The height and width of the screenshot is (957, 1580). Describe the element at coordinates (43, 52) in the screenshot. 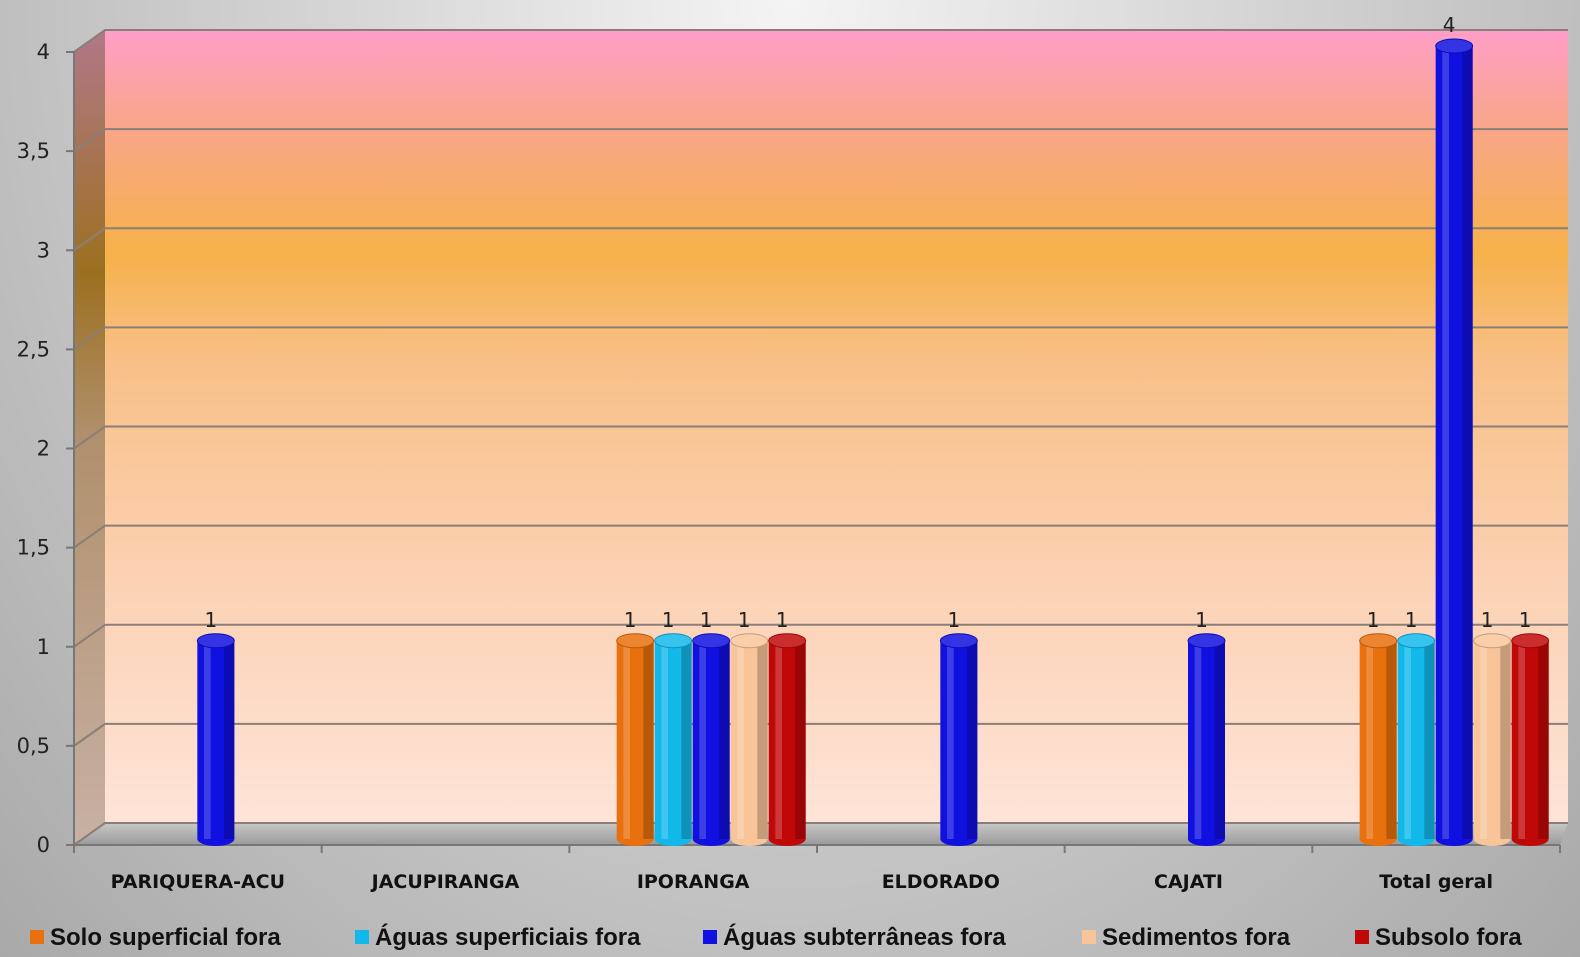

I see `y-tick-label: 4` at that location.